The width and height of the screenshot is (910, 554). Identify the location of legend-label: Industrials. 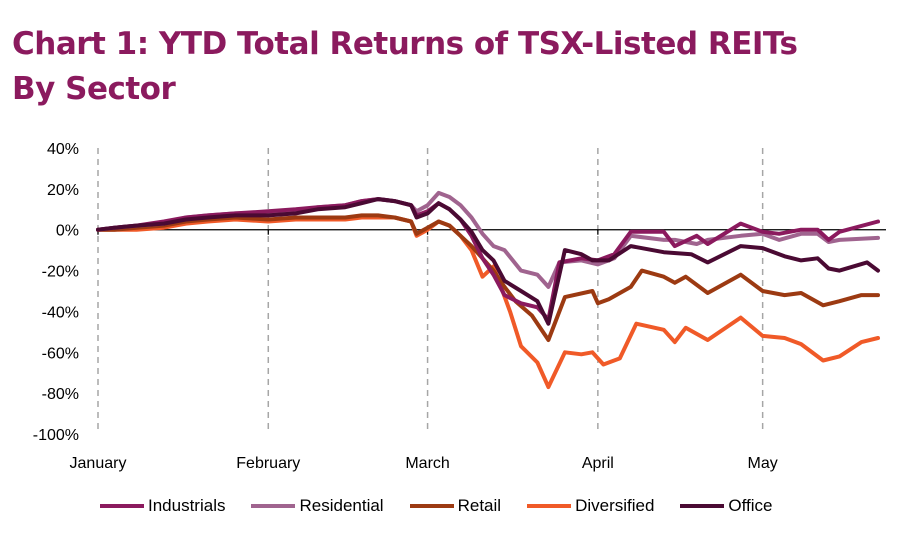
(187, 505).